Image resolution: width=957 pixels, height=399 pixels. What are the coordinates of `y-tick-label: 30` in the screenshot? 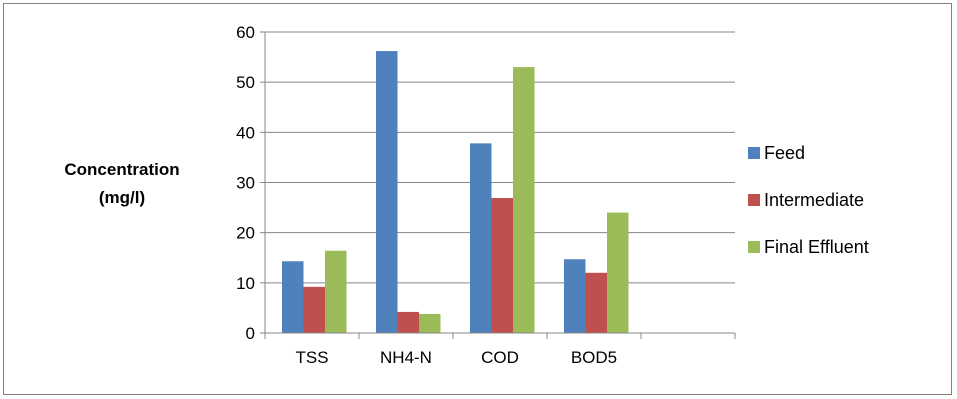 It's located at (245, 183).